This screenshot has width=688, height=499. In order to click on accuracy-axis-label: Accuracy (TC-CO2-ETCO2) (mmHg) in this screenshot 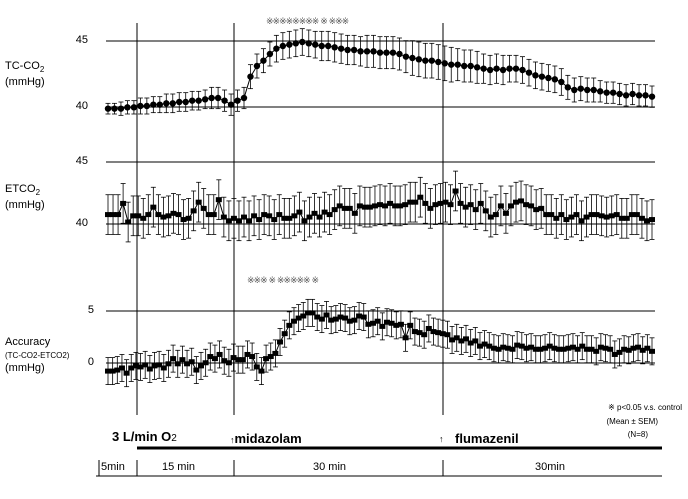, I will do `click(37, 355)`.